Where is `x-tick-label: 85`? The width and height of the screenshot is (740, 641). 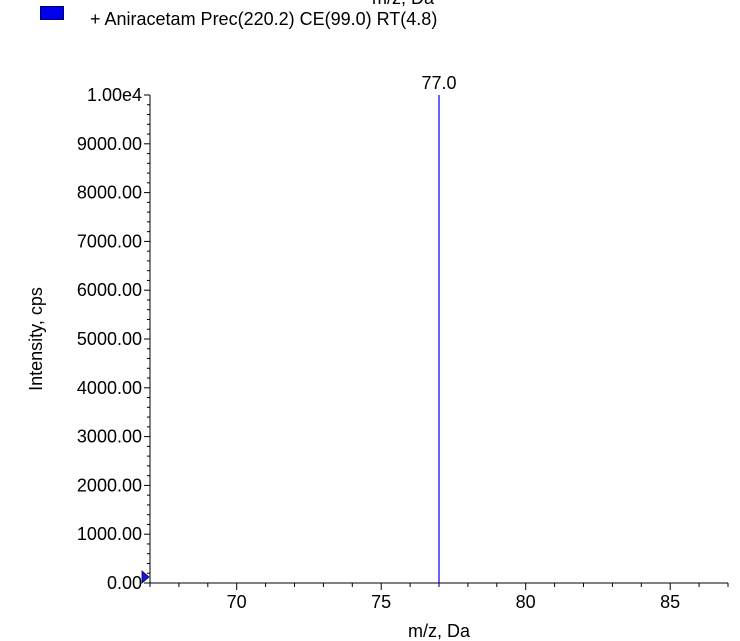
x-tick-label: 85 is located at coordinates (670, 602).